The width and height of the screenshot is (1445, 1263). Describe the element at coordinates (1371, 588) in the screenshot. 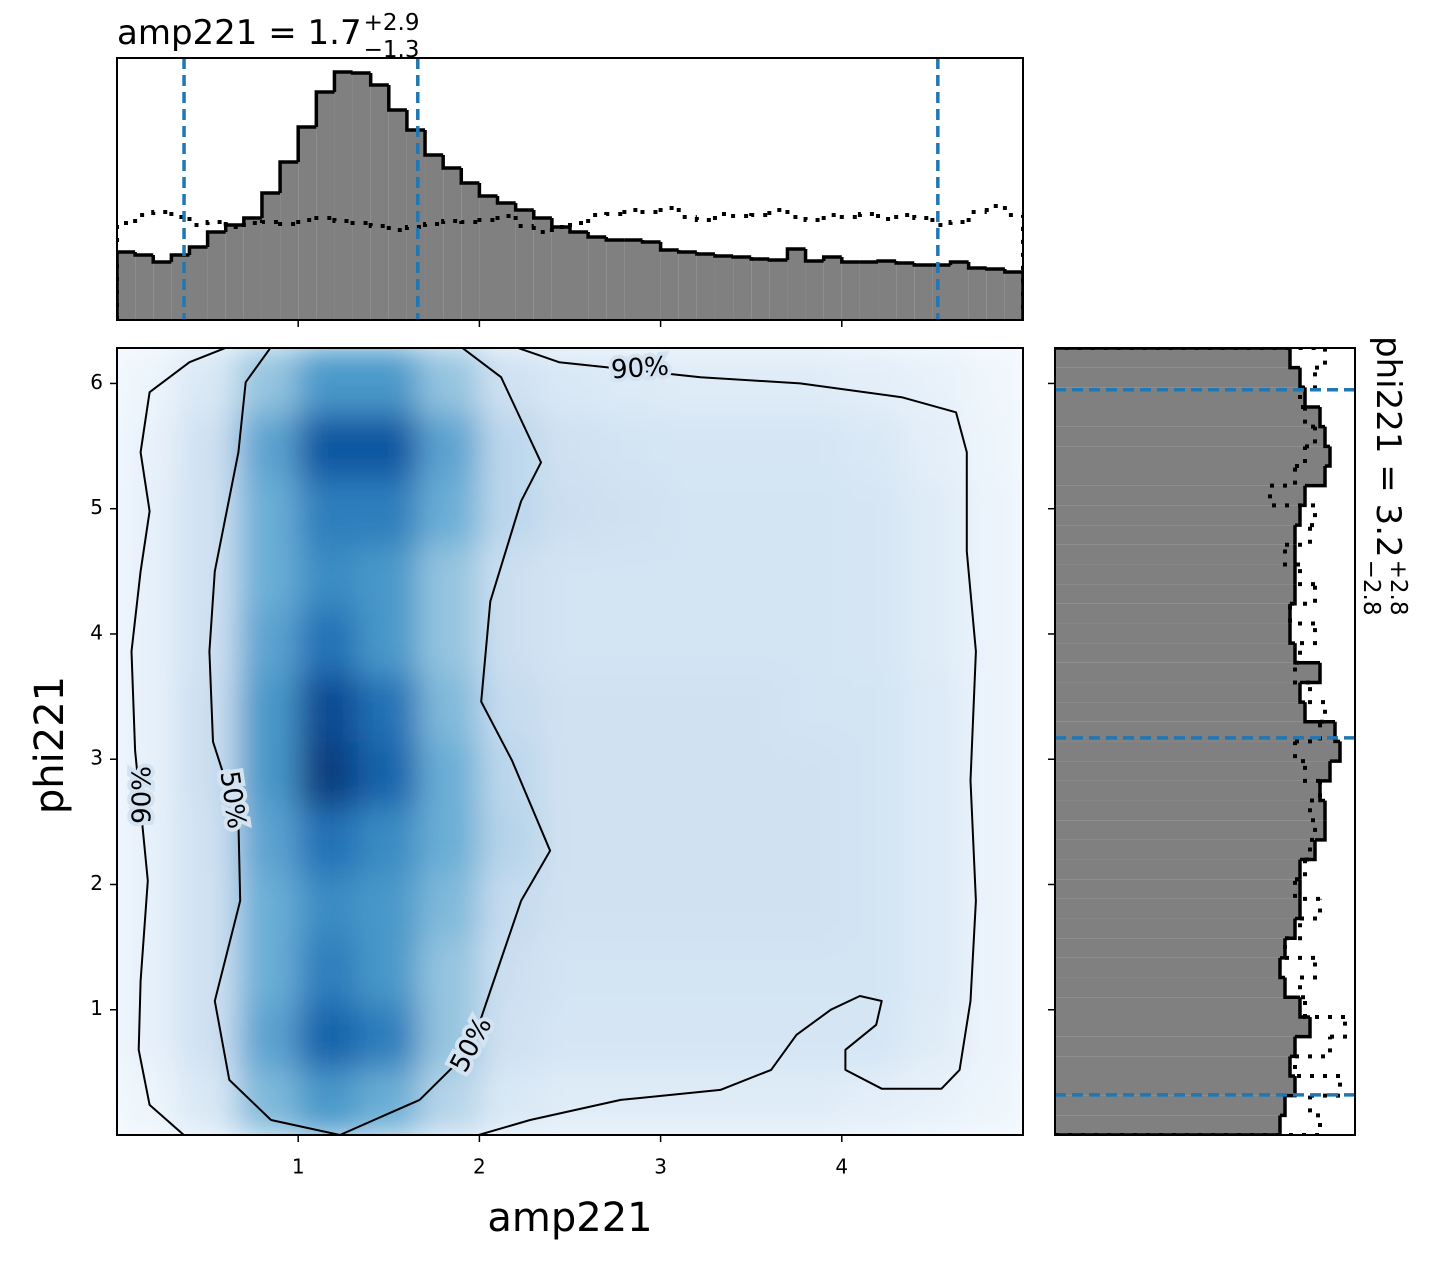

I see `title-sub: −2.8` at that location.